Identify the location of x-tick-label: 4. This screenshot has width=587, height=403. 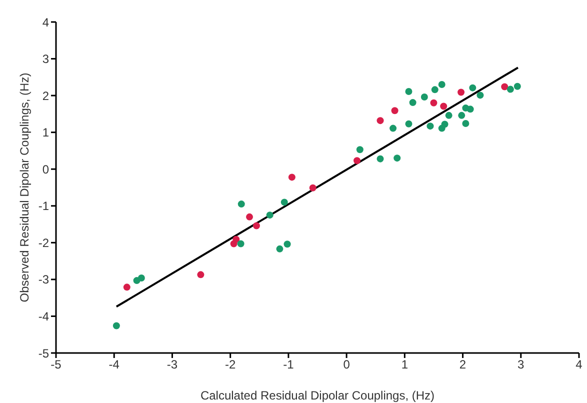
(579, 365).